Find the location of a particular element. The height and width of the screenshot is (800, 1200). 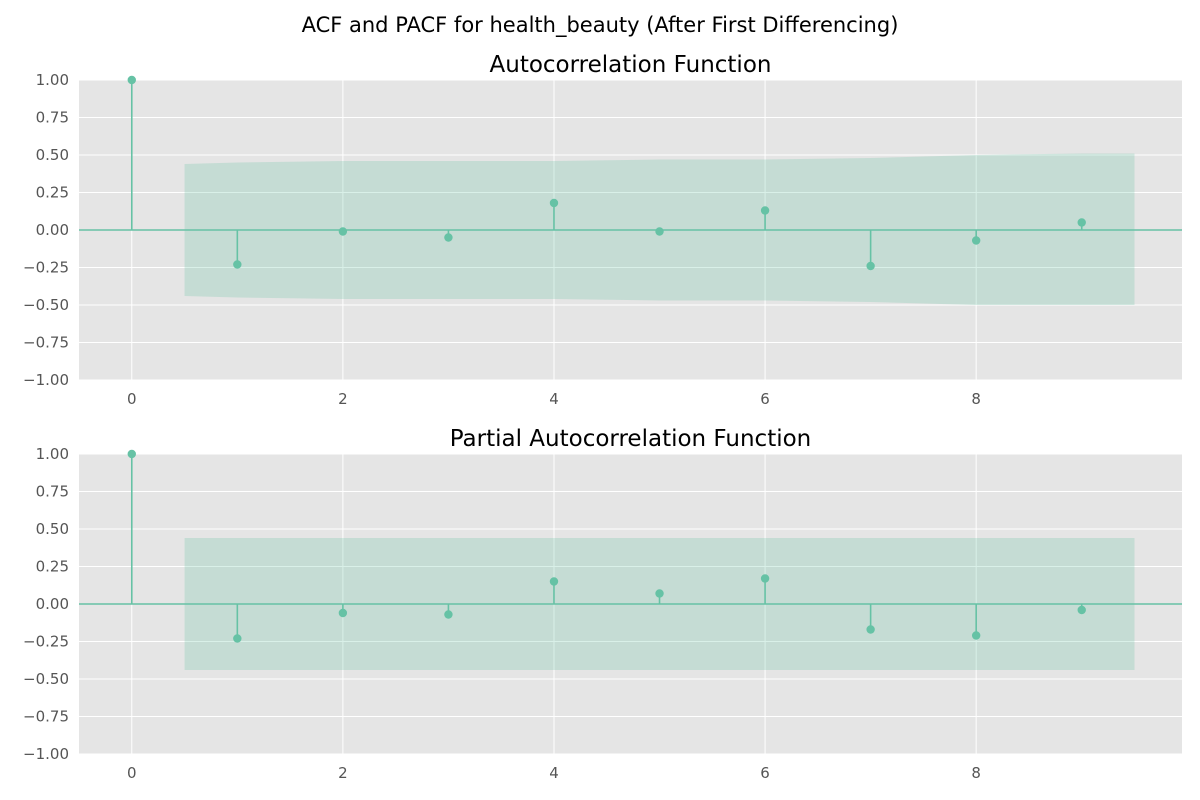

pacf-y-tick-label: 0.50 is located at coordinates (52, 529).